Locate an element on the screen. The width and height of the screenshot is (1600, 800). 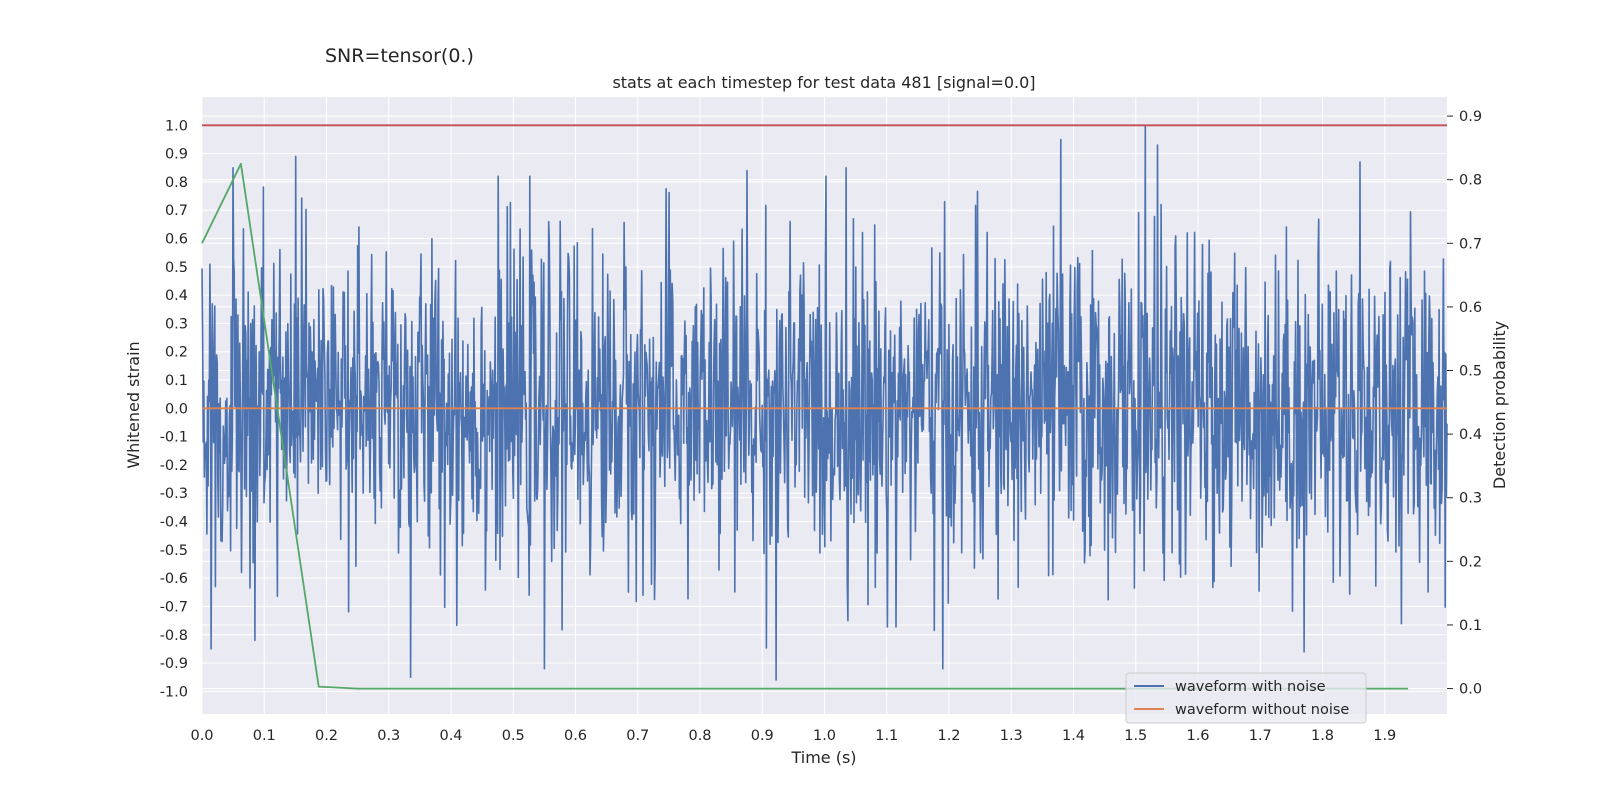
suptitle: SNR=tensor(0.) is located at coordinates (399, 56).